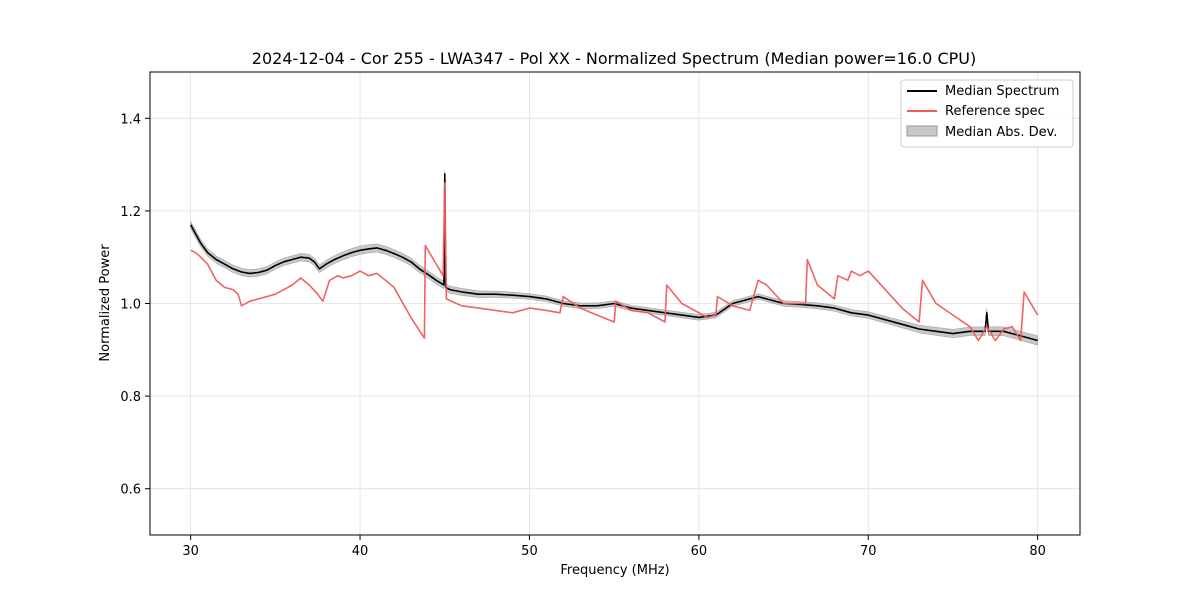 This screenshot has width=1200, height=600. Describe the element at coordinates (130, 212) in the screenshot. I see `y-tick-label: 1.2` at that location.